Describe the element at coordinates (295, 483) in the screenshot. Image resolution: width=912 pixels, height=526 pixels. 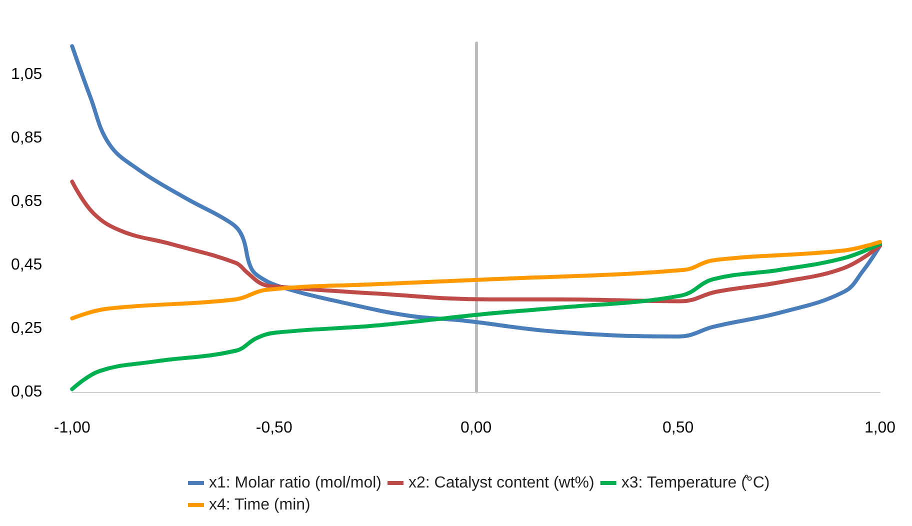
I see `legend-label: x1: Molar ratio (mol/mol)` at that location.